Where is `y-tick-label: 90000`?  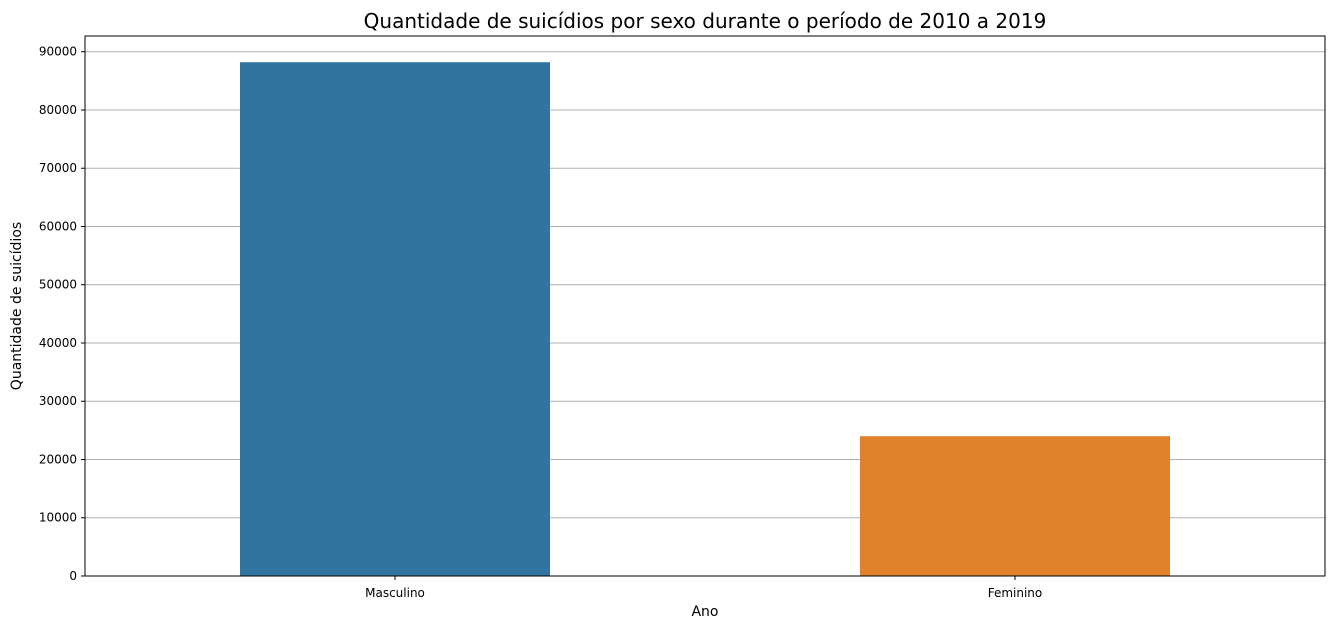
y-tick-label: 90000 is located at coordinates (58, 52).